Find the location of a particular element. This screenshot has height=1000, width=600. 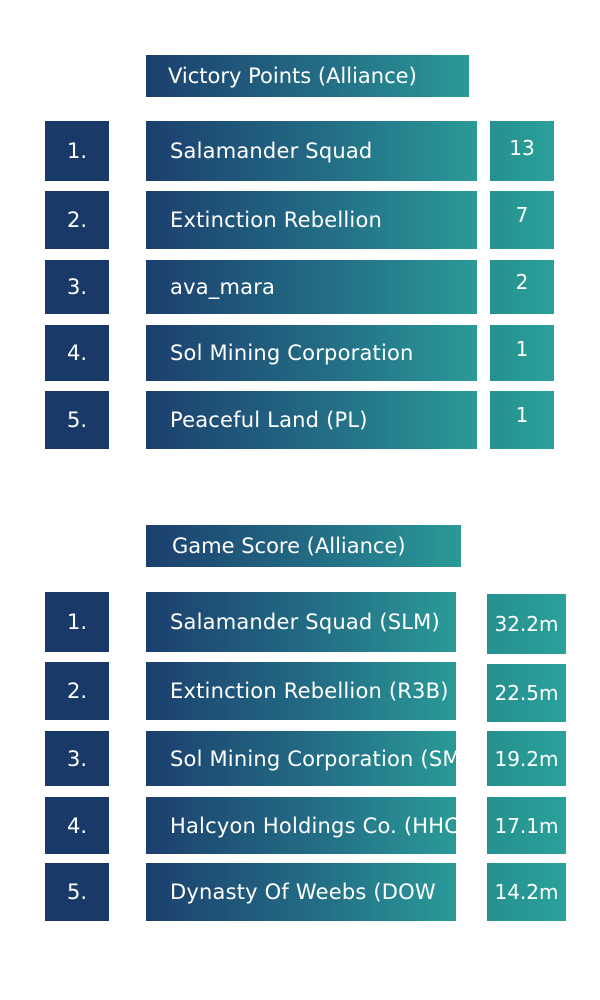

vp-rank: 4. is located at coordinates (77, 353).